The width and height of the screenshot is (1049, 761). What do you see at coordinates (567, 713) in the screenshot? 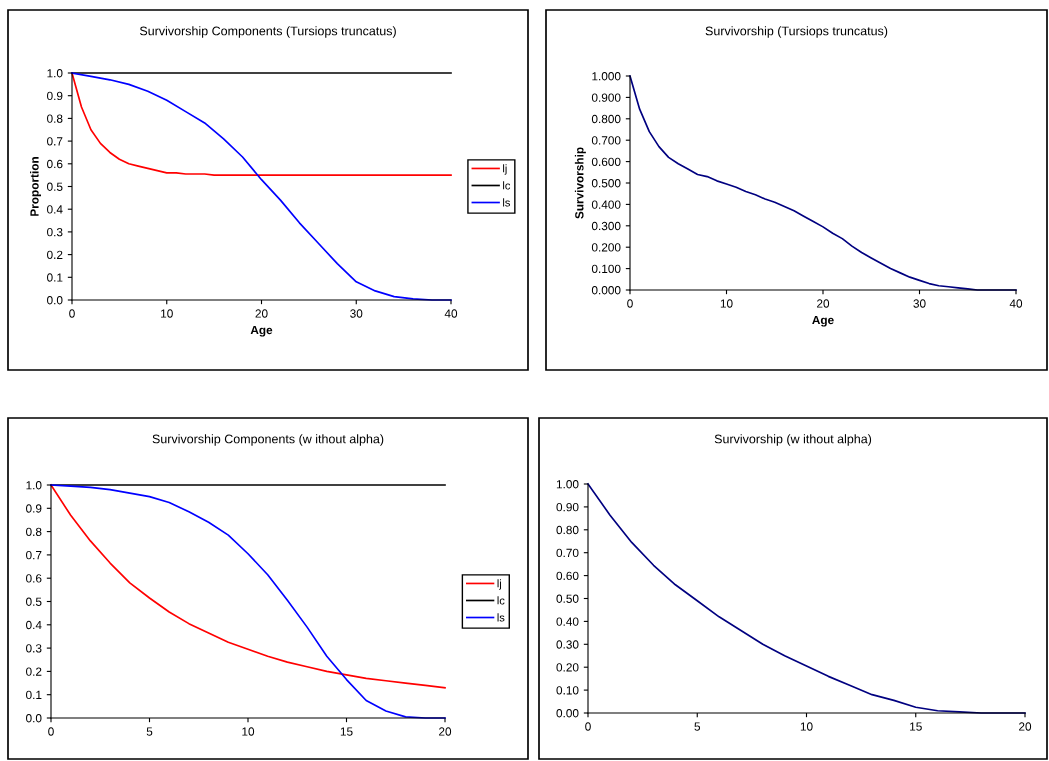
I see `y-tick-label: 0.00` at bounding box center [567, 713].